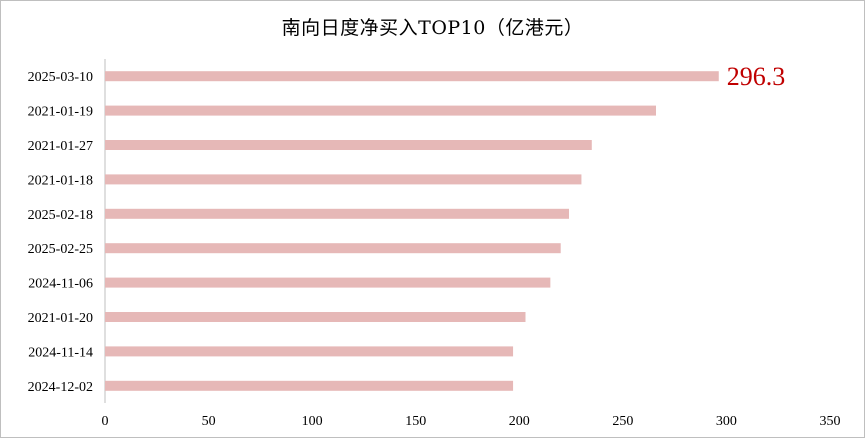 The width and height of the screenshot is (865, 438). What do you see at coordinates (830, 421) in the screenshot?
I see `x-tick-label: 350` at bounding box center [830, 421].